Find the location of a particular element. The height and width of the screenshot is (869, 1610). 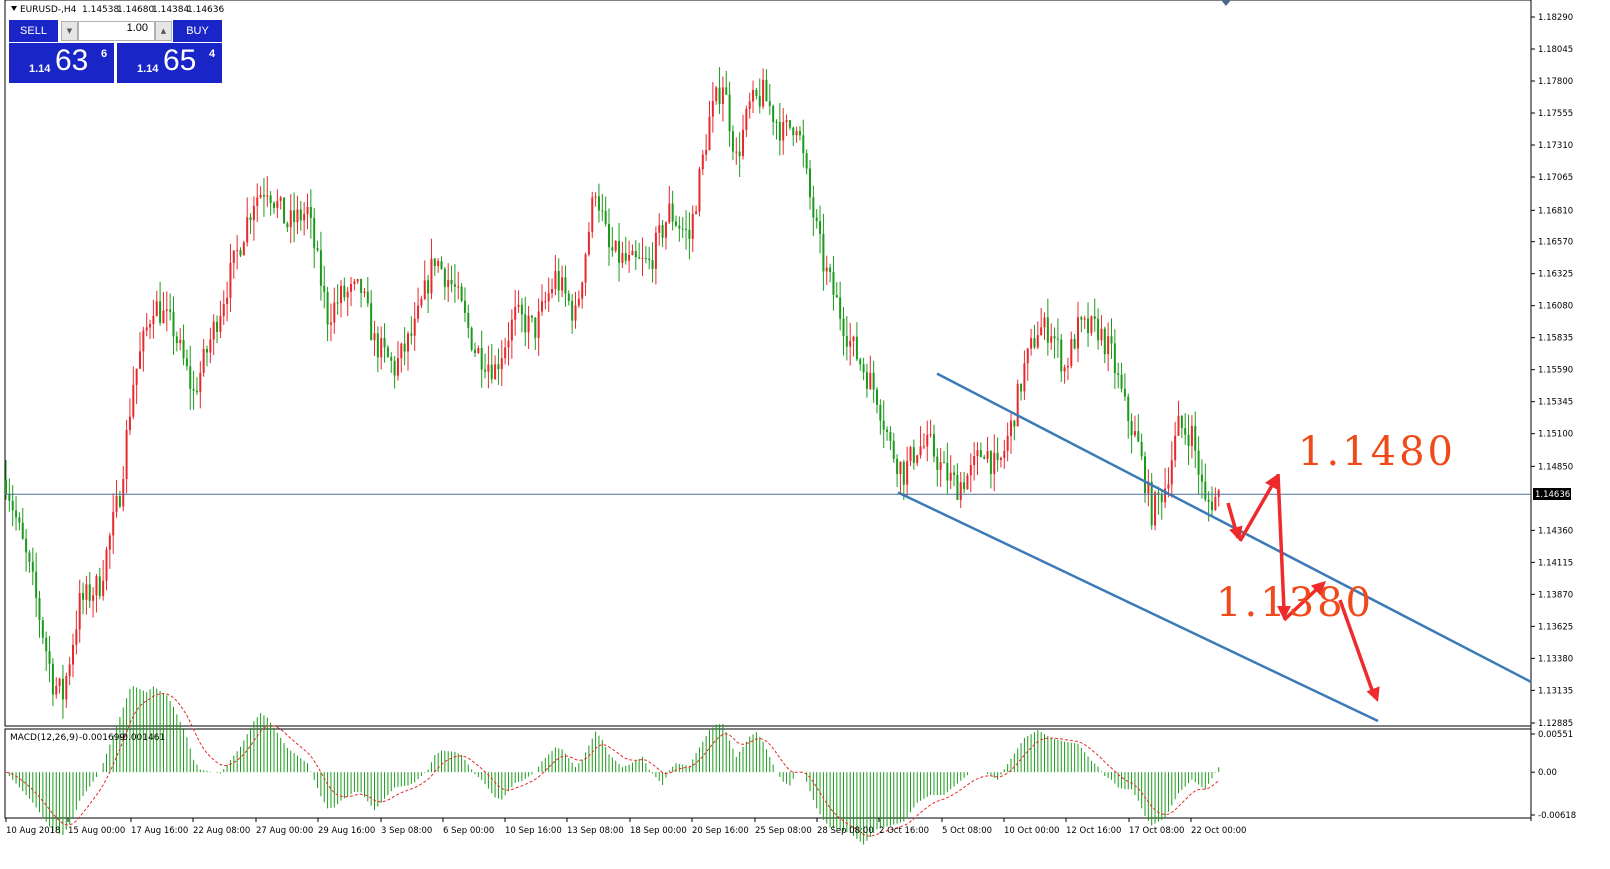

lot-increase-button: ▲ is located at coordinates (163, 31).